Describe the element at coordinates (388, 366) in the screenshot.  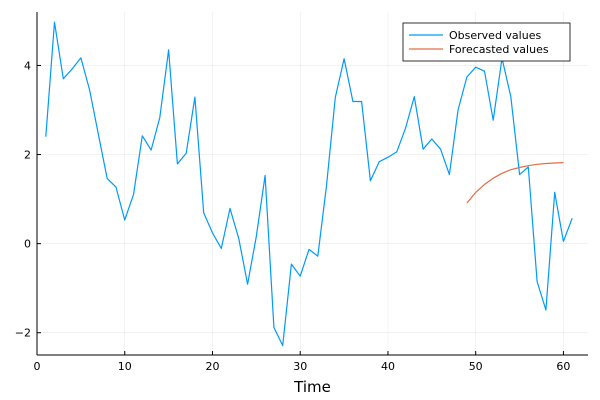
I see `x-tick-label: 40` at that location.